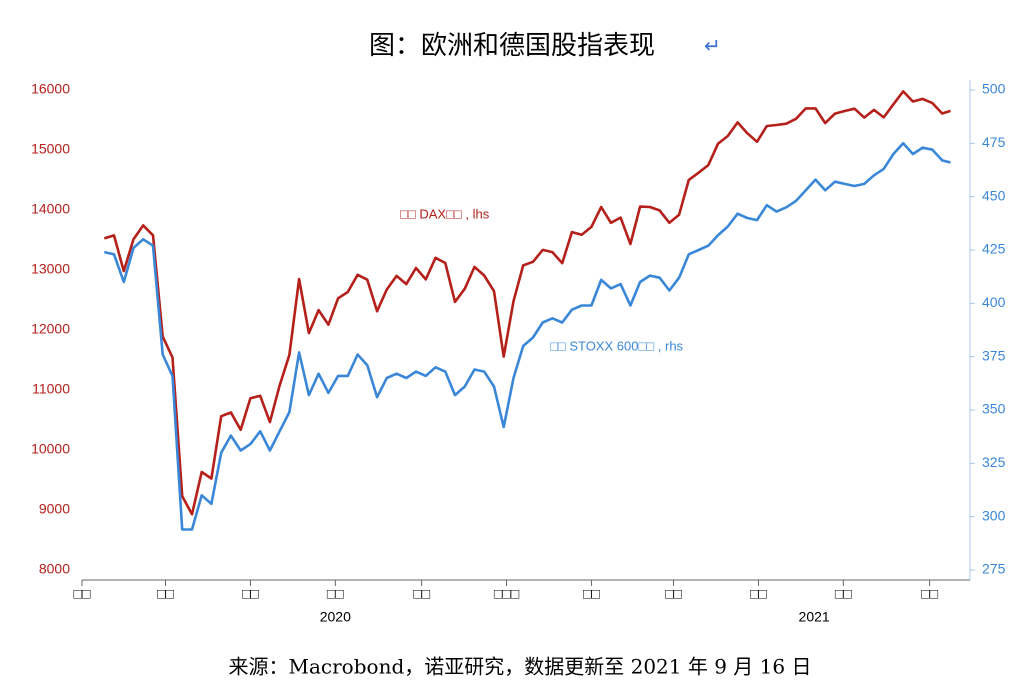 This screenshot has width=1024, height=699. Describe the element at coordinates (617, 345) in the screenshot. I see `legend-label: □□ STOXX 600□□ , rhs` at that location.